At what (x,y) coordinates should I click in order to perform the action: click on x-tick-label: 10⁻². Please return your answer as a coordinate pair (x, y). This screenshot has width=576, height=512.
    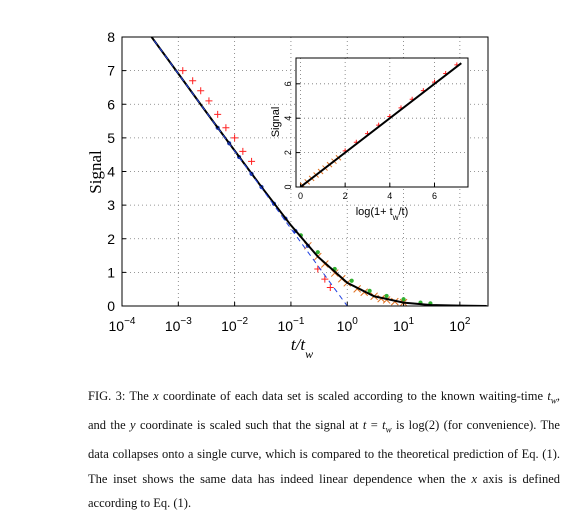
    Looking at the image, I should click on (234, 325).